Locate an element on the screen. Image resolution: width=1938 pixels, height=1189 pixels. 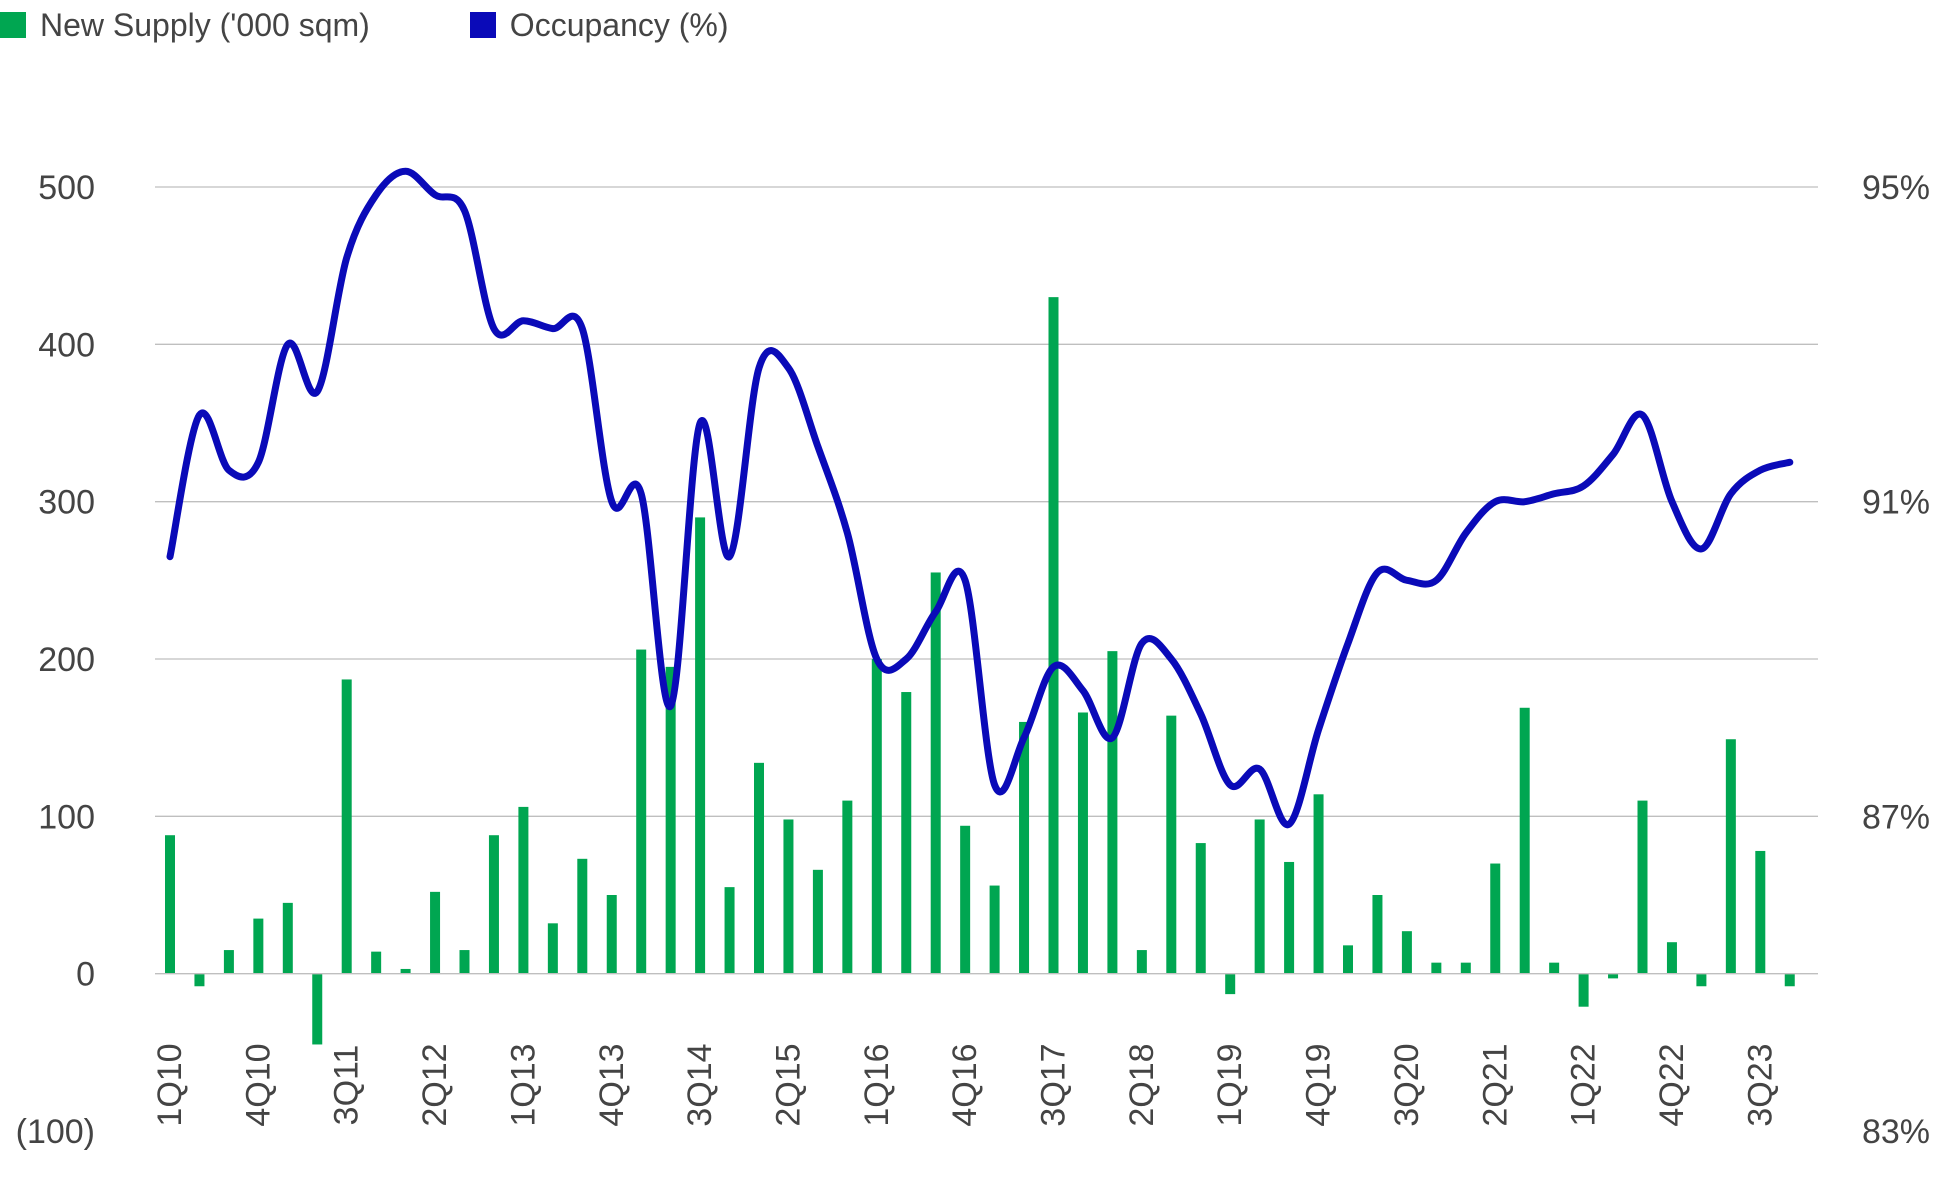
x-axis-tick-label: 1Q10 is located at coordinates (170, 1084).